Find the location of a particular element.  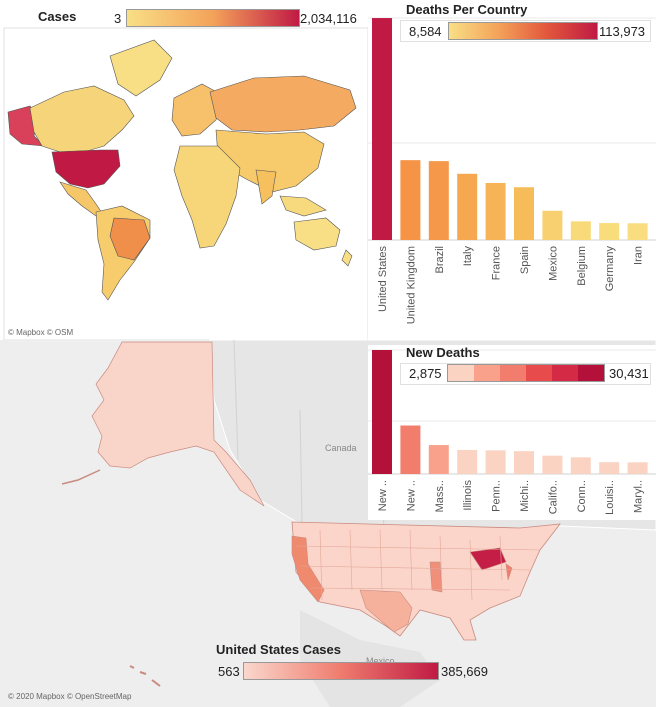

greenland-region is located at coordinates (141, 68).